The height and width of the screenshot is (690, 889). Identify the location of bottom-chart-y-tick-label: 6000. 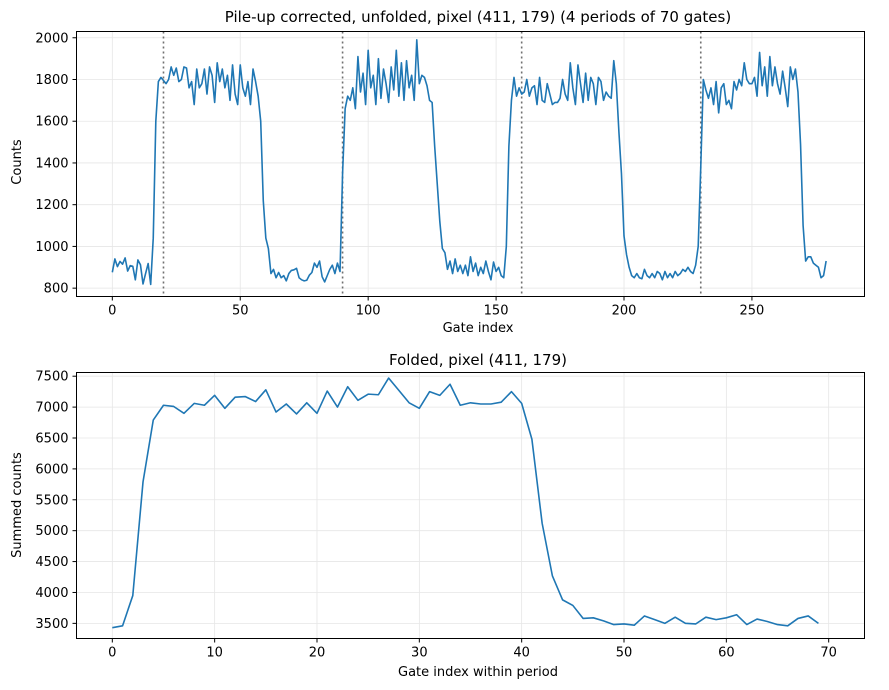
(51, 469).